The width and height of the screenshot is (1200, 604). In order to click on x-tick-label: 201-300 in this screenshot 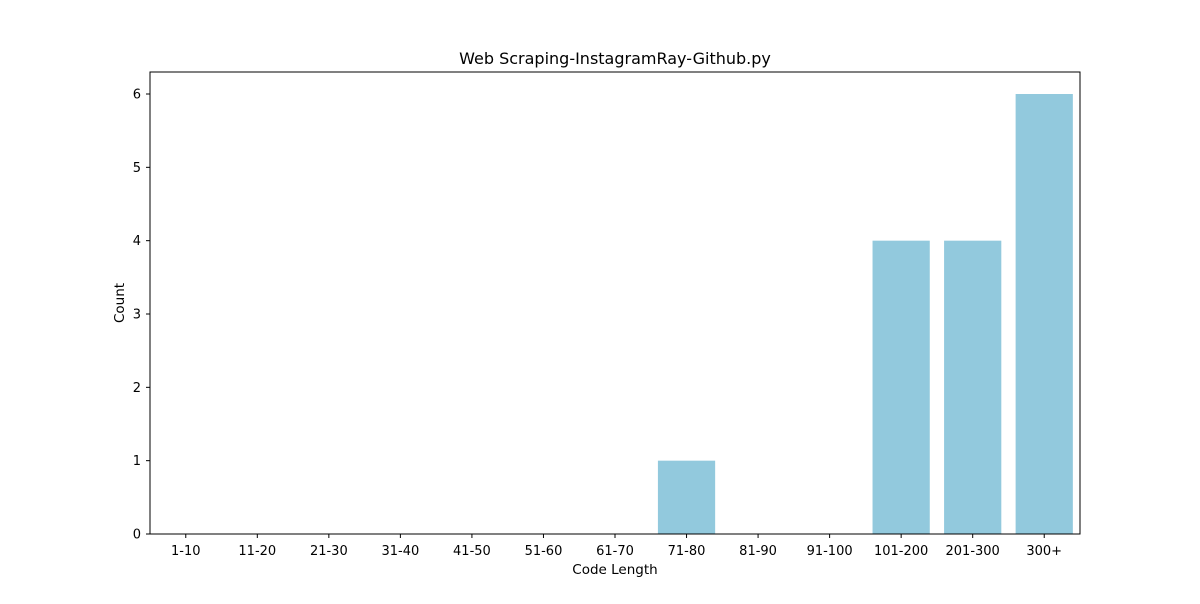, I will do `click(973, 551)`.